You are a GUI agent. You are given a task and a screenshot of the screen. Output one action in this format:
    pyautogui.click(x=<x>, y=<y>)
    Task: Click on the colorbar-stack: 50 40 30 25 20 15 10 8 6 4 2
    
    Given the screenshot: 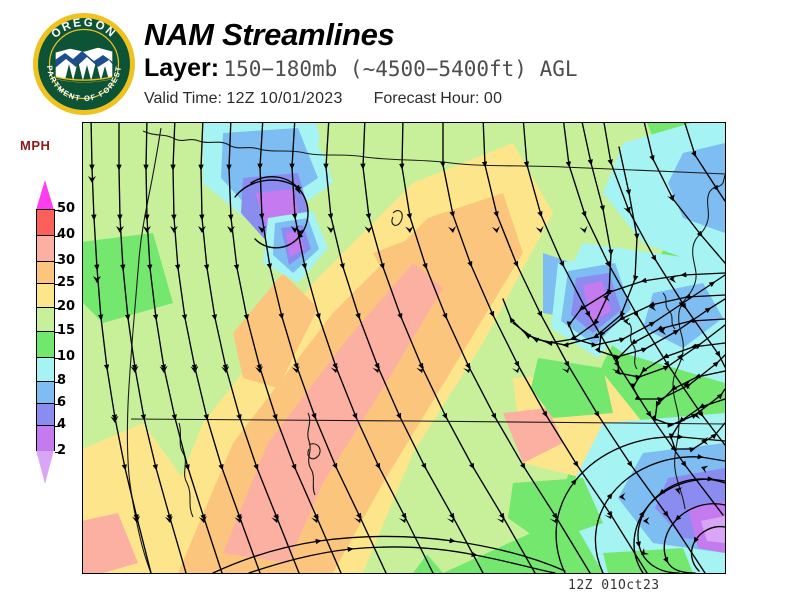 What is the action you would take?
    pyautogui.click(x=55, y=332)
    